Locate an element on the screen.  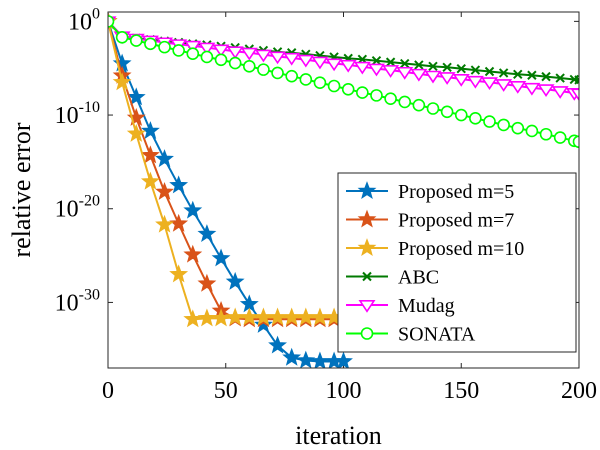
legend-item-proposed-m-10: Proposed m=10 is located at coordinates (435, 249).